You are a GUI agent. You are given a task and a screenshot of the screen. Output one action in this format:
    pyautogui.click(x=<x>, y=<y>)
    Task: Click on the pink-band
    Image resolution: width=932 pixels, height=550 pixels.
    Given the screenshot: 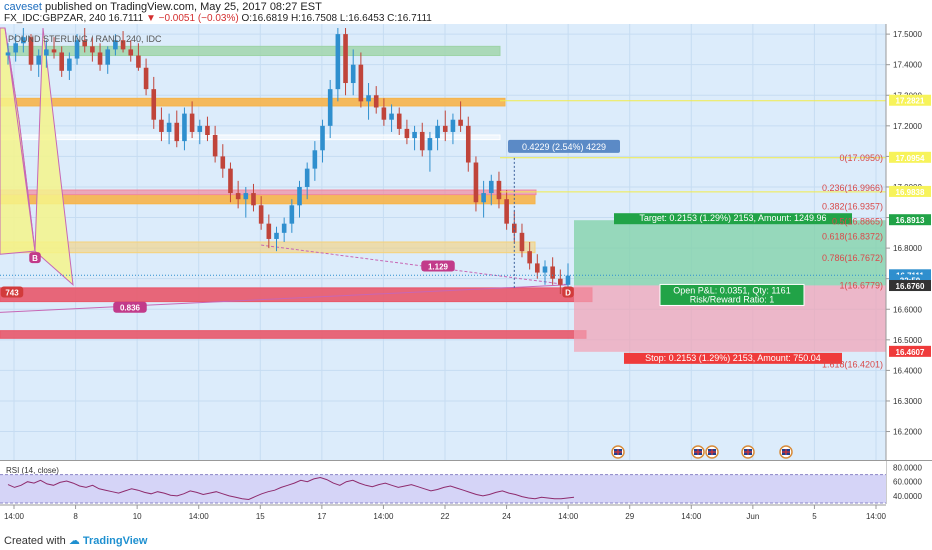 What is the action you would take?
    pyautogui.click(x=268, y=192)
    